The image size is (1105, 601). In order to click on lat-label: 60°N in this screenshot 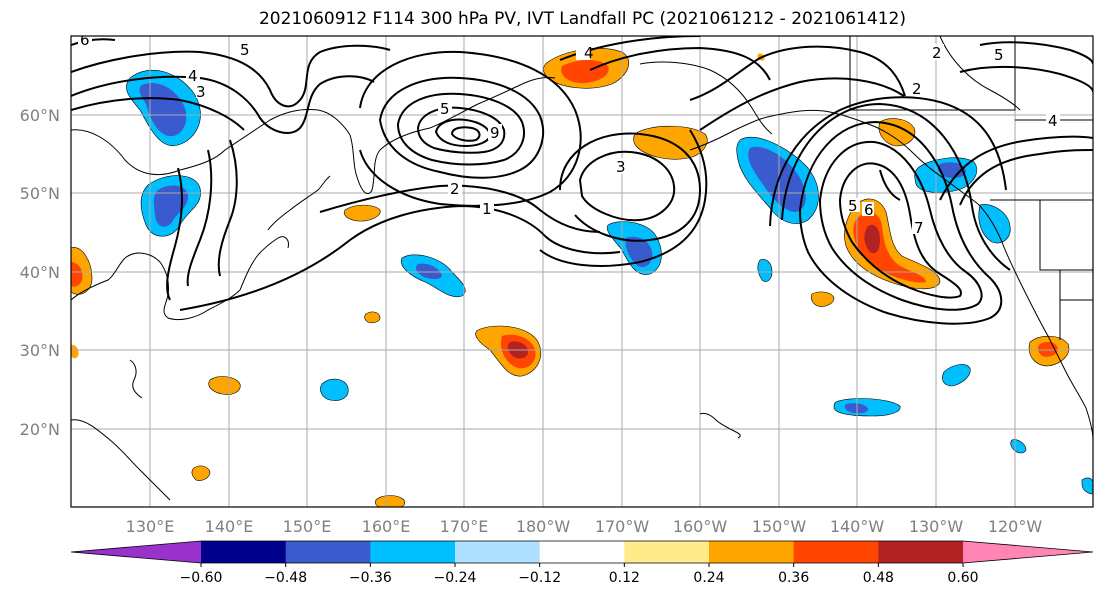, I will do `click(40, 115)`.